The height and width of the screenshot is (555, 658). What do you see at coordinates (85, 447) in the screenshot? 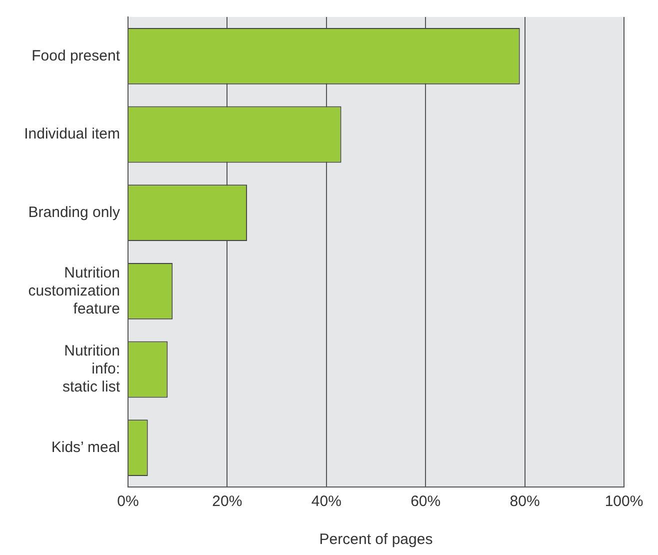
I see `y-tick-label: Kids’ meal` at bounding box center [85, 447].